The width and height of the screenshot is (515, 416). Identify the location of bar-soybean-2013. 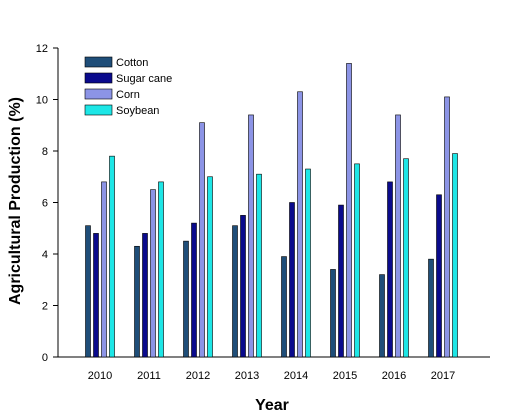
(259, 265).